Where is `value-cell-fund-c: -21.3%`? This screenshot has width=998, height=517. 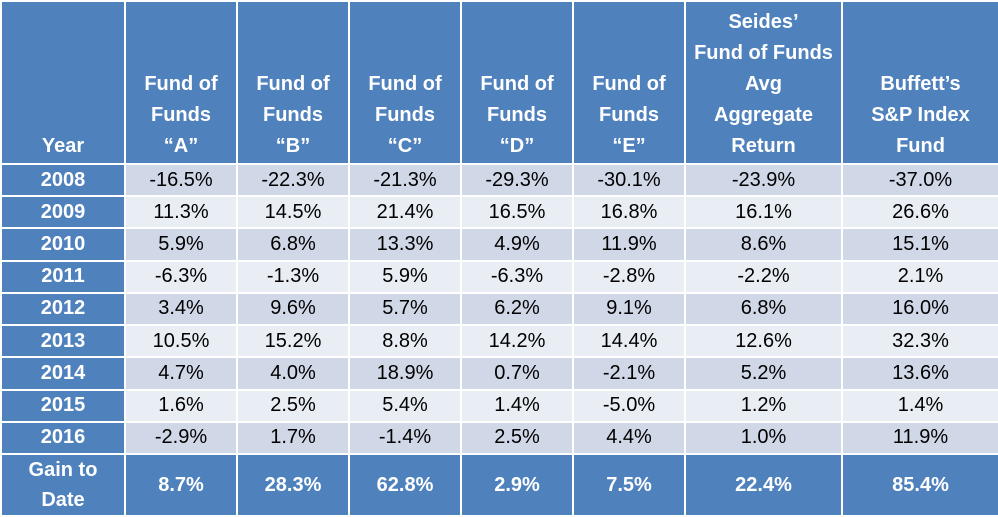 value-cell-fund-c: -21.3% is located at coordinates (405, 180).